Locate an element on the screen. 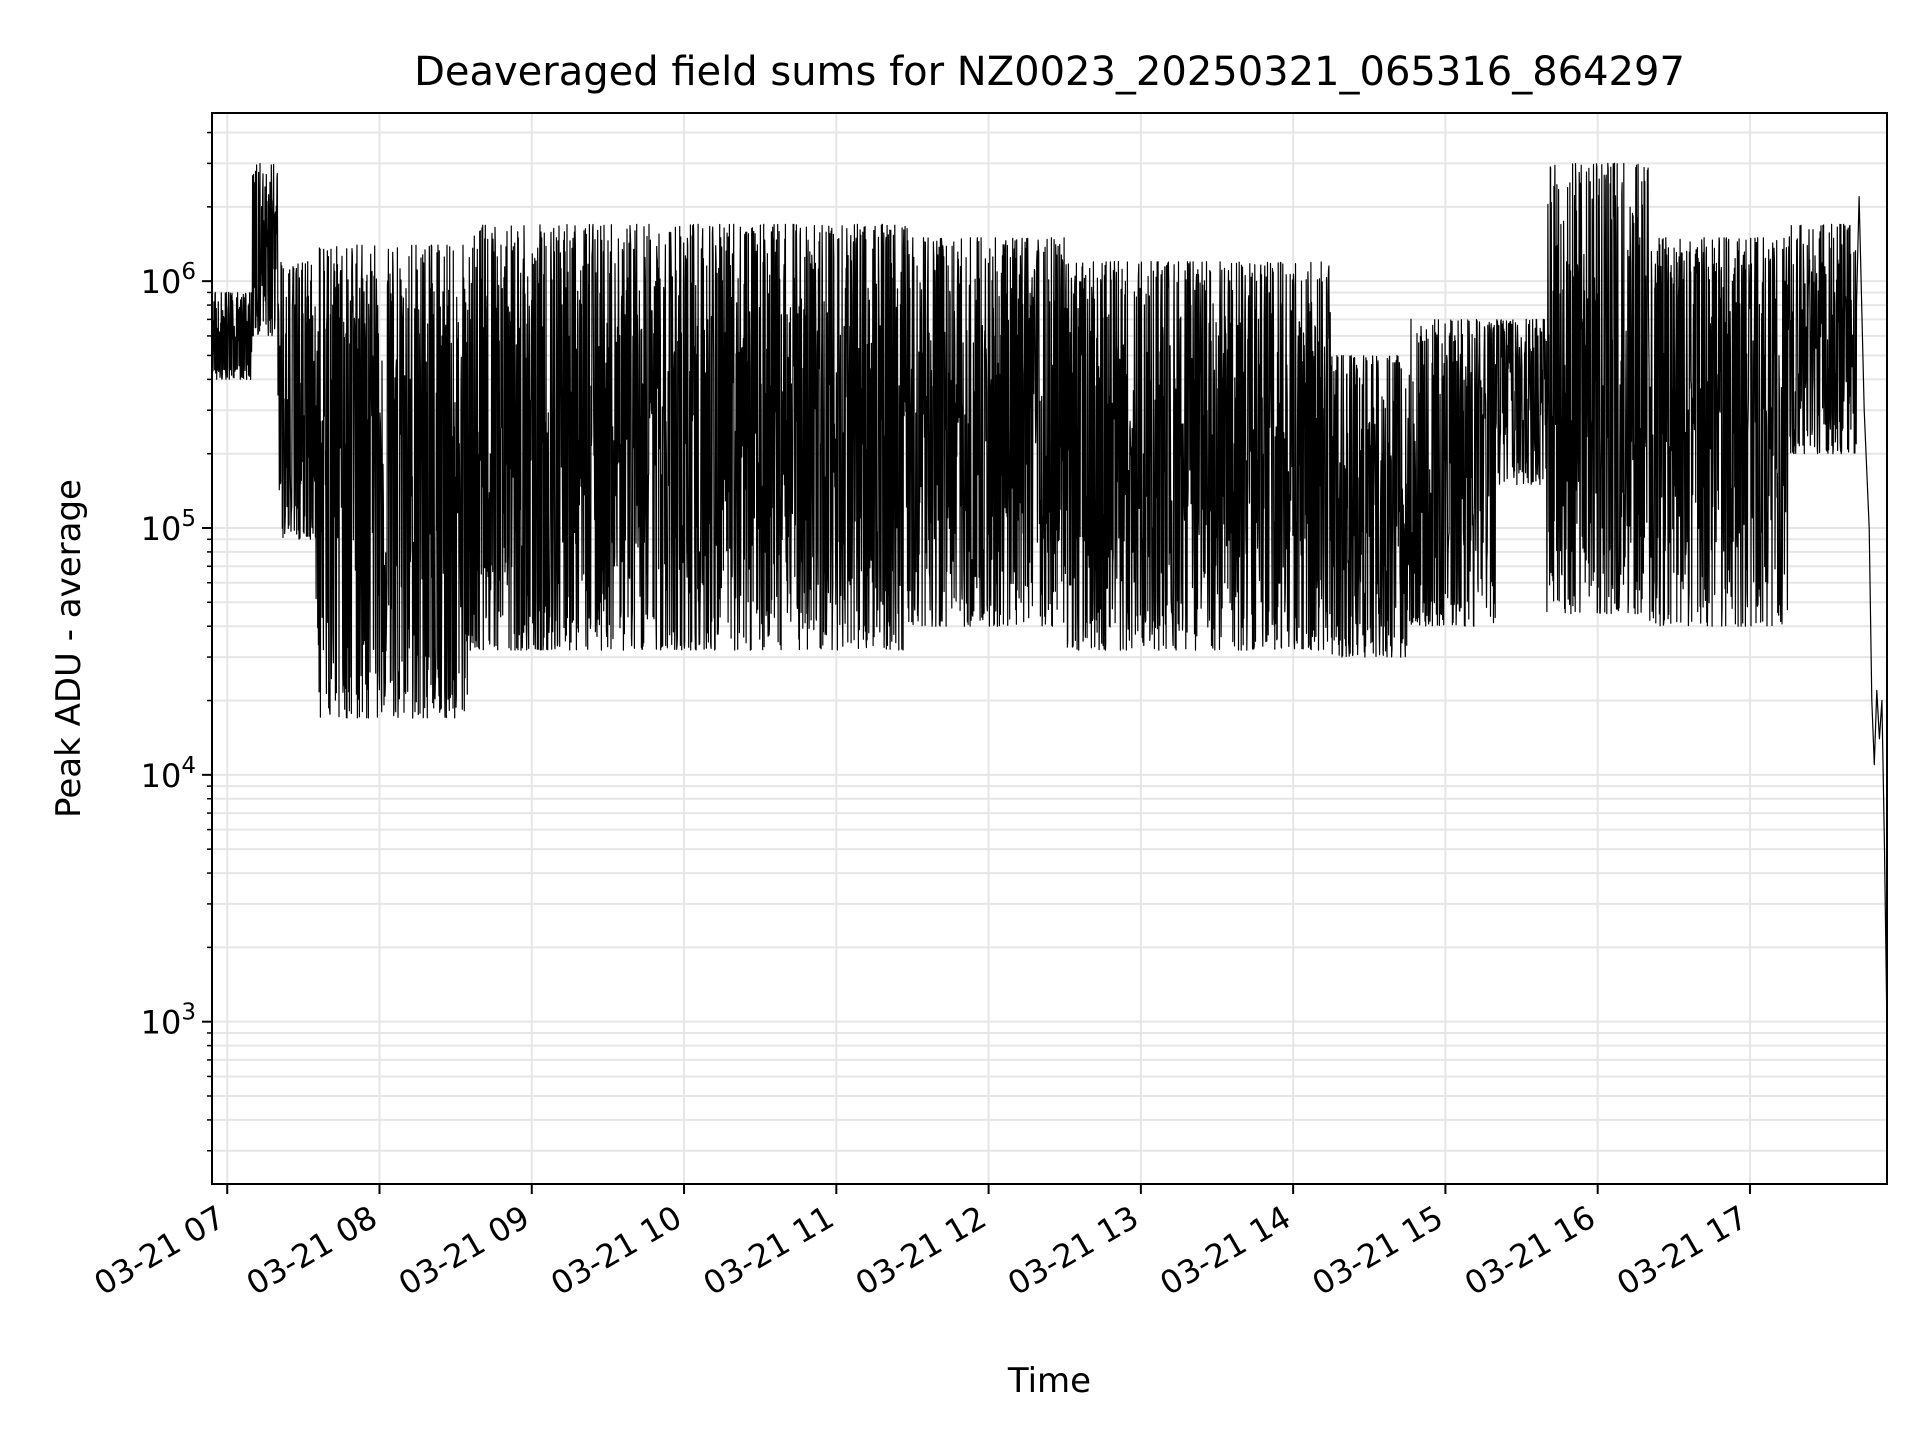 Image resolution: width=1920 pixels, height=1440 pixels. x-tick-label: 03-21 07 is located at coordinates (160, 1250).